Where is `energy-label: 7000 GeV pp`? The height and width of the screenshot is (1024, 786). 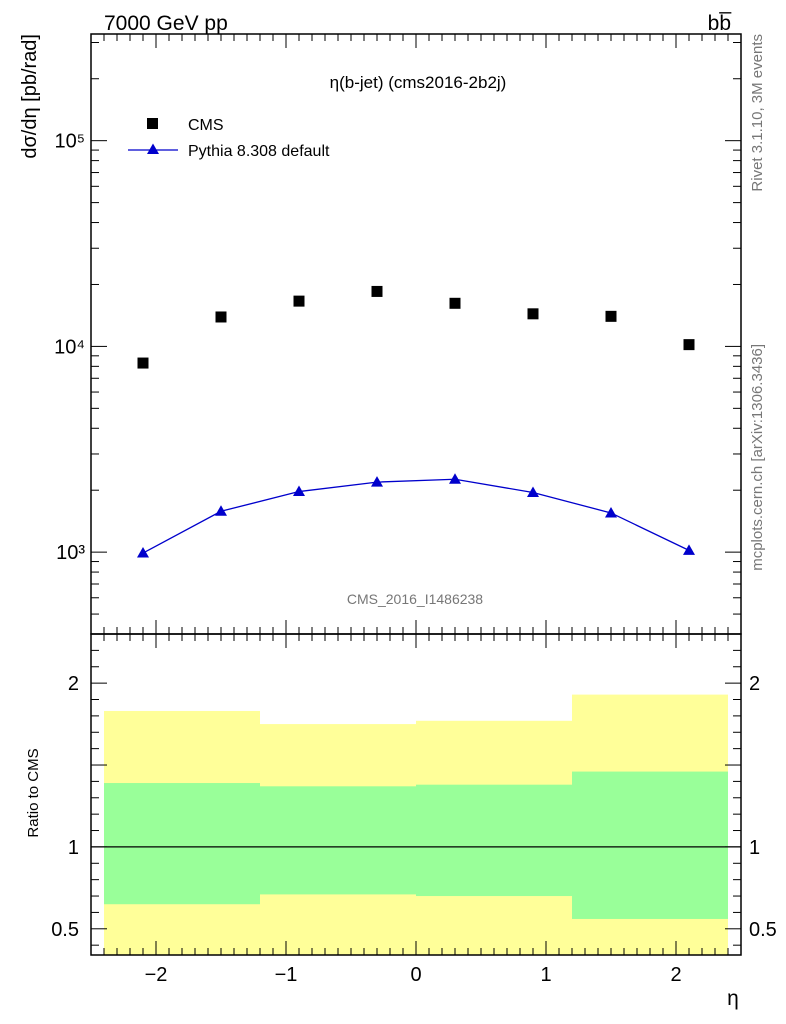 energy-label: 7000 GeV pp is located at coordinates (166, 23).